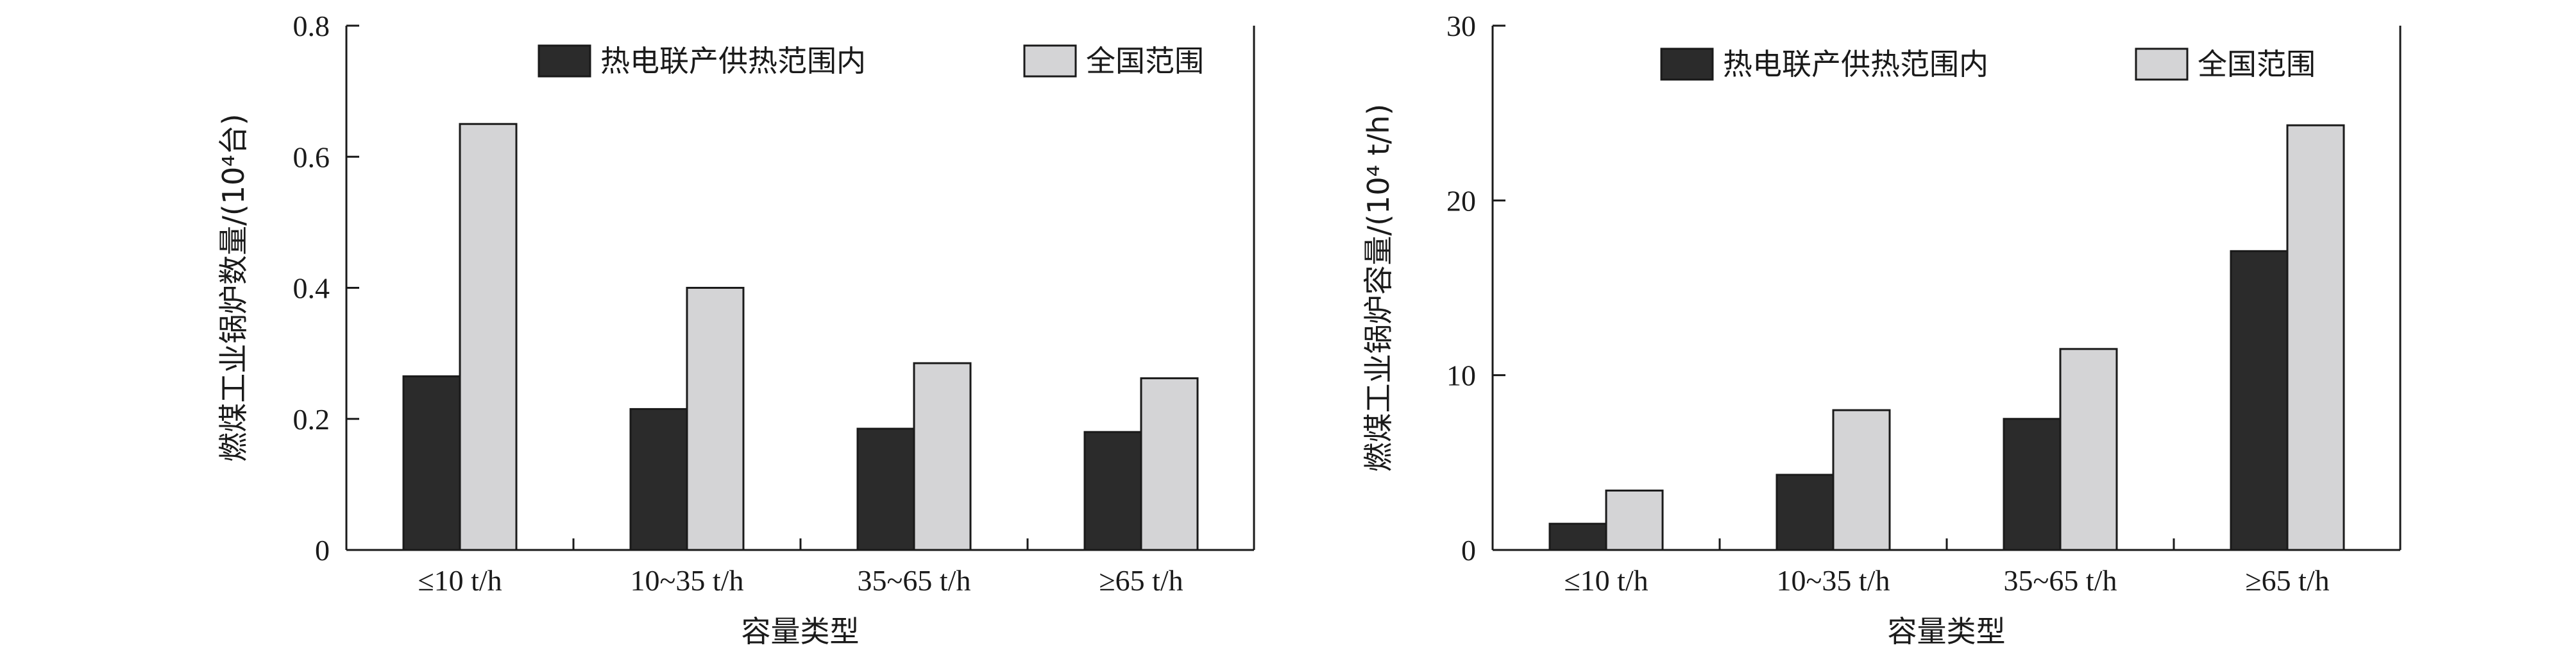  Describe the element at coordinates (311, 419) in the screenshot. I see `y-tick-label-1: 0.2` at that location.